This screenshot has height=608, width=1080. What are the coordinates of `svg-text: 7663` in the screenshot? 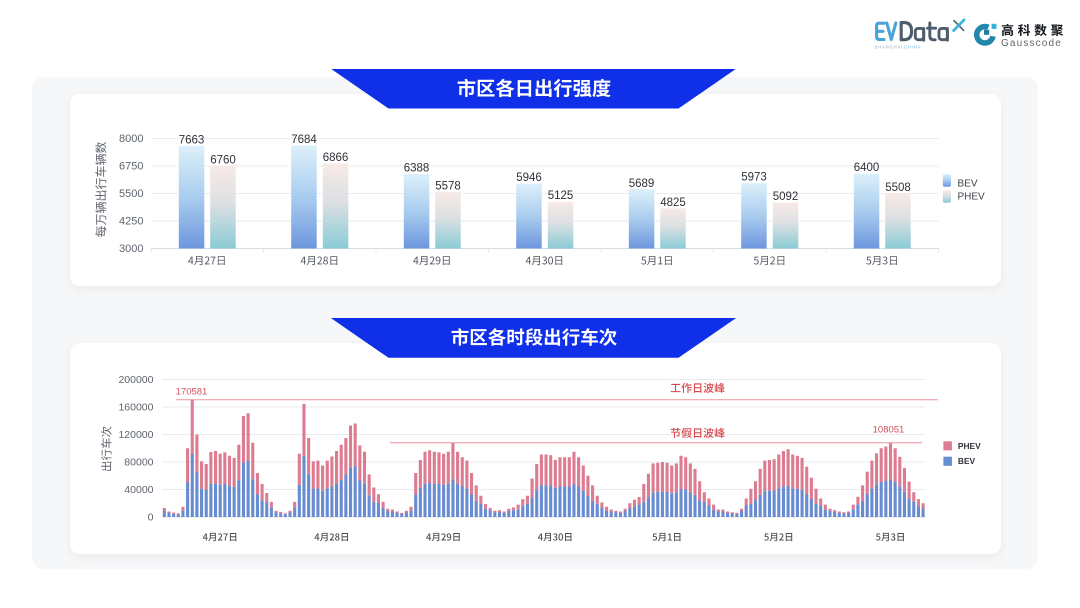 It's located at (192, 140).